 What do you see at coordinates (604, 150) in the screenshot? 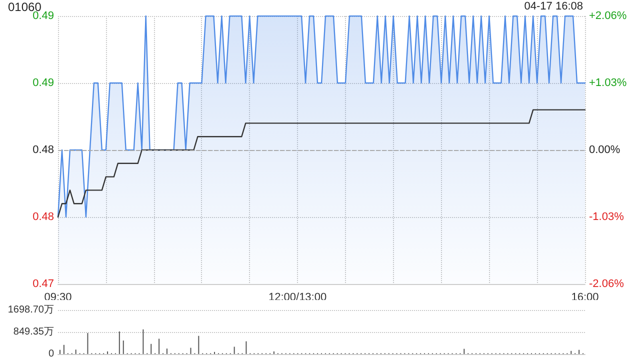
I see `y2-tick-label: 0.00%` at bounding box center [604, 150].